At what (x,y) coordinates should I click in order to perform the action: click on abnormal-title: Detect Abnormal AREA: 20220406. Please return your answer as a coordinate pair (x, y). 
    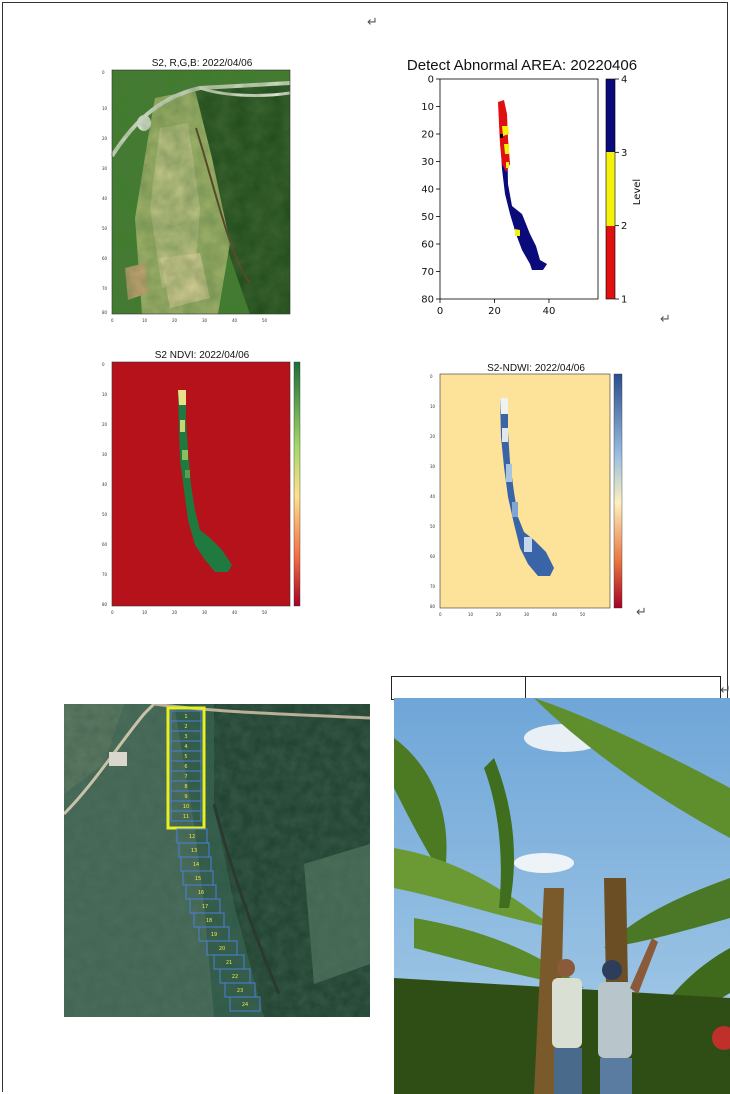
    Looking at the image, I should click on (522, 65).